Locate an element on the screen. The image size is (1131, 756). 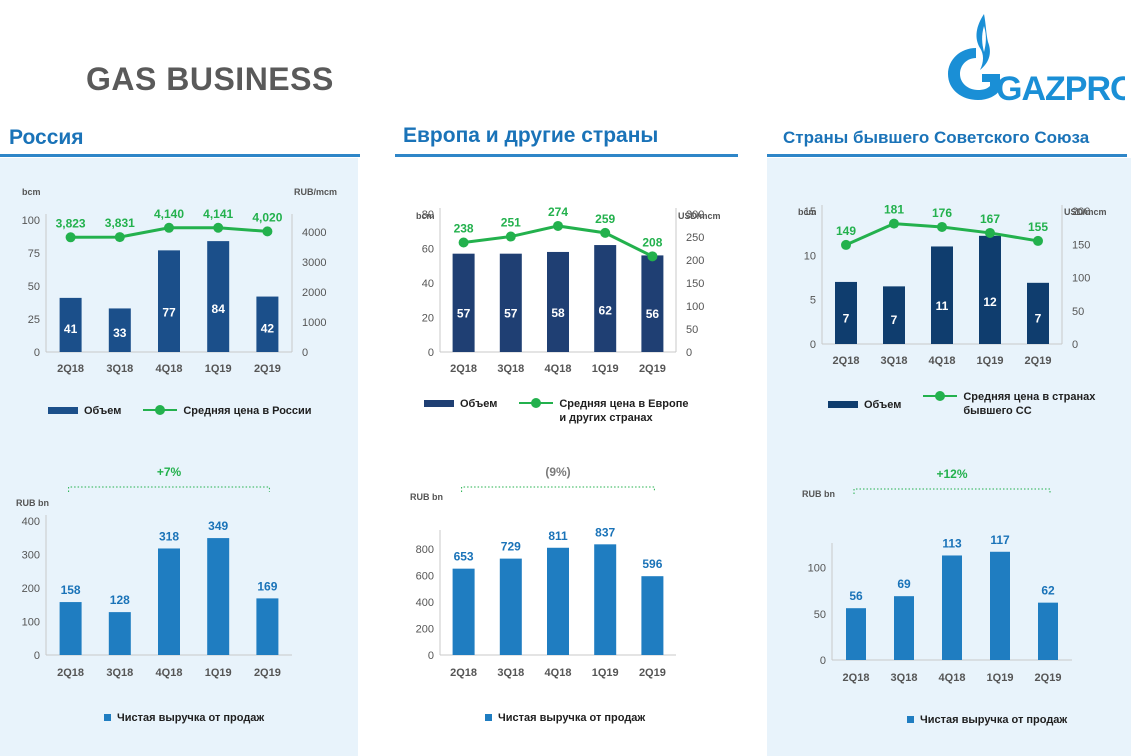
legend-price-label: Средняя цена в России is located at coordinates (247, 411).